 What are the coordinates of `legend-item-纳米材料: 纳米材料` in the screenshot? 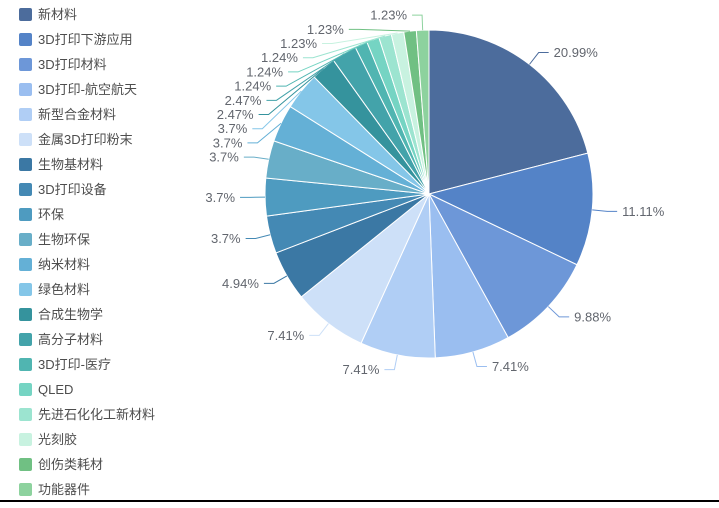 It's located at (87, 264).